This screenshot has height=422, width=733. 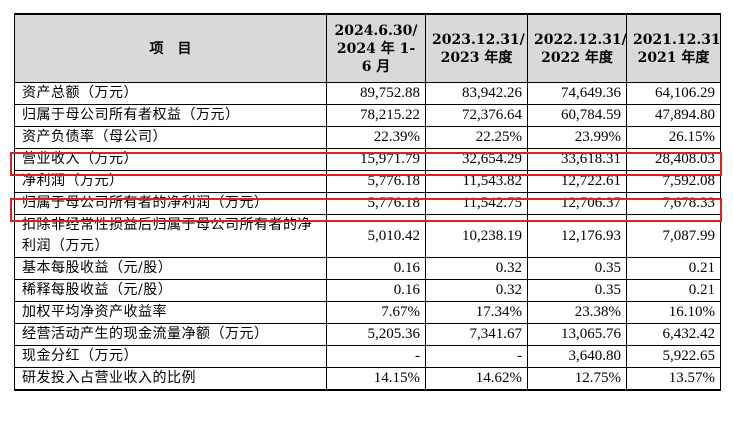 What do you see at coordinates (376, 48) in the screenshot?
I see `header-period-2024h1: 2024.6.30/ 2024 年 1-6 月` at bounding box center [376, 48].